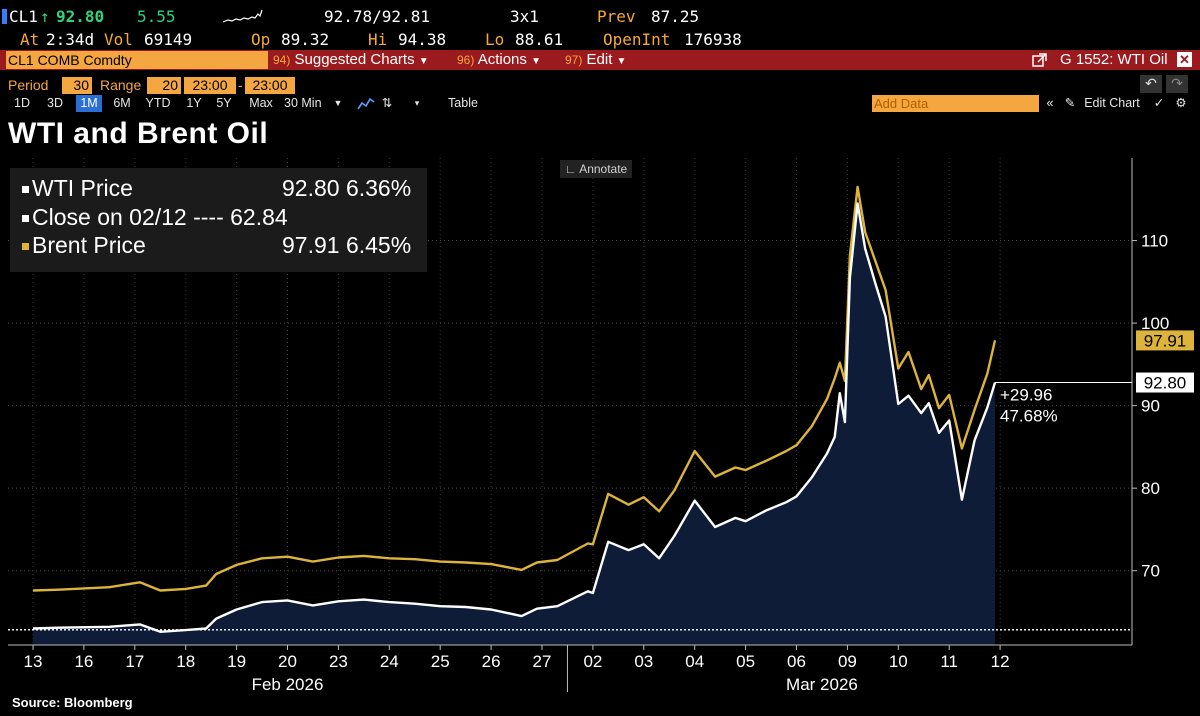 Image resolution: width=1200 pixels, height=716 pixels. I want to click on range-label: Range, so click(121, 85).